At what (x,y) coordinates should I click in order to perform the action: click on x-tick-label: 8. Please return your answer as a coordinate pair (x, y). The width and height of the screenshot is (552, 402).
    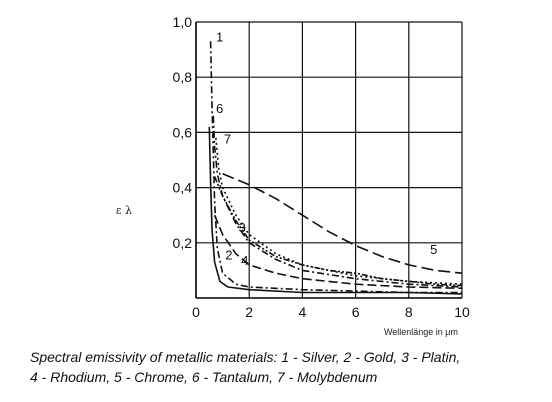
    Looking at the image, I should click on (409, 312).